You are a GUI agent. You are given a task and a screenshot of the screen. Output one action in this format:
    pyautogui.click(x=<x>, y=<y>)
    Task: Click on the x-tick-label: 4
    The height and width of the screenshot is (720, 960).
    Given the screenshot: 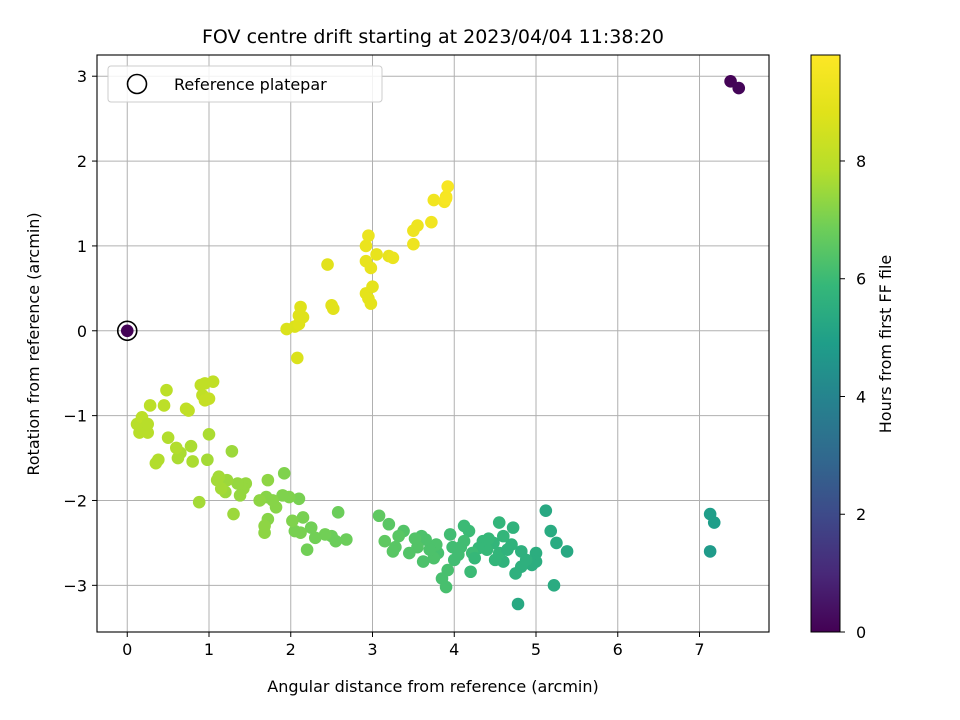 What is the action you would take?
    pyautogui.click(x=454, y=649)
    